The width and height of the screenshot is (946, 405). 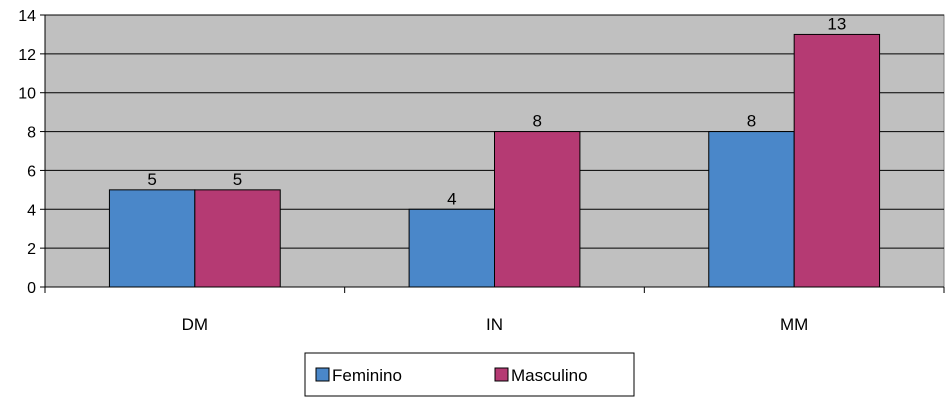 I want to click on legend: Feminino Masculino, so click(x=469, y=374).